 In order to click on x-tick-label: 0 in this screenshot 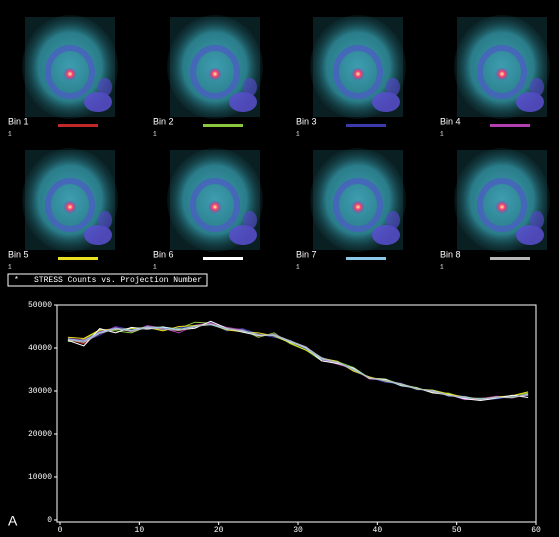, I will do `click(60, 530)`.